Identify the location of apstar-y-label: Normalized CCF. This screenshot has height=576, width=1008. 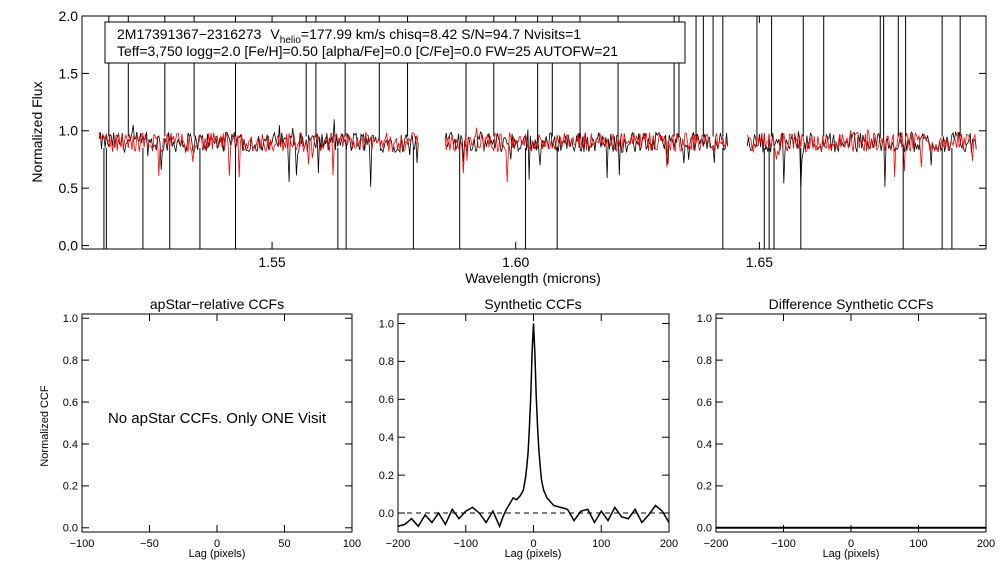
(45, 426).